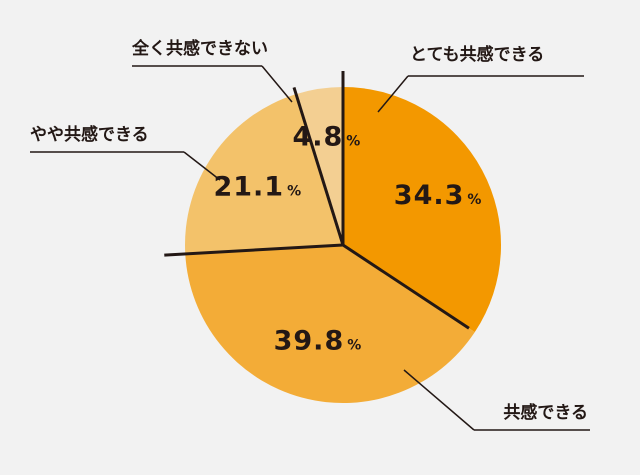  What do you see at coordinates (199, 48) in the screenshot?
I see `category-label-4: 全く共感できない` at bounding box center [199, 48].